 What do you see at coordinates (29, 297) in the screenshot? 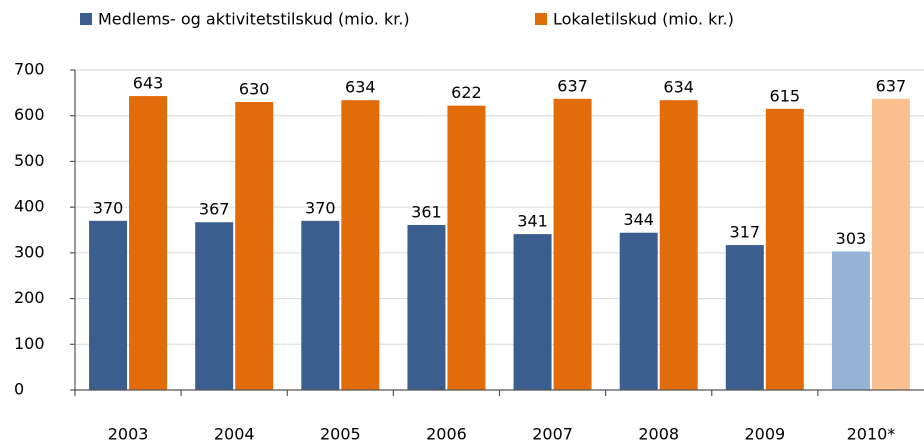
I see `y-tick-label: 200` at bounding box center [29, 297].